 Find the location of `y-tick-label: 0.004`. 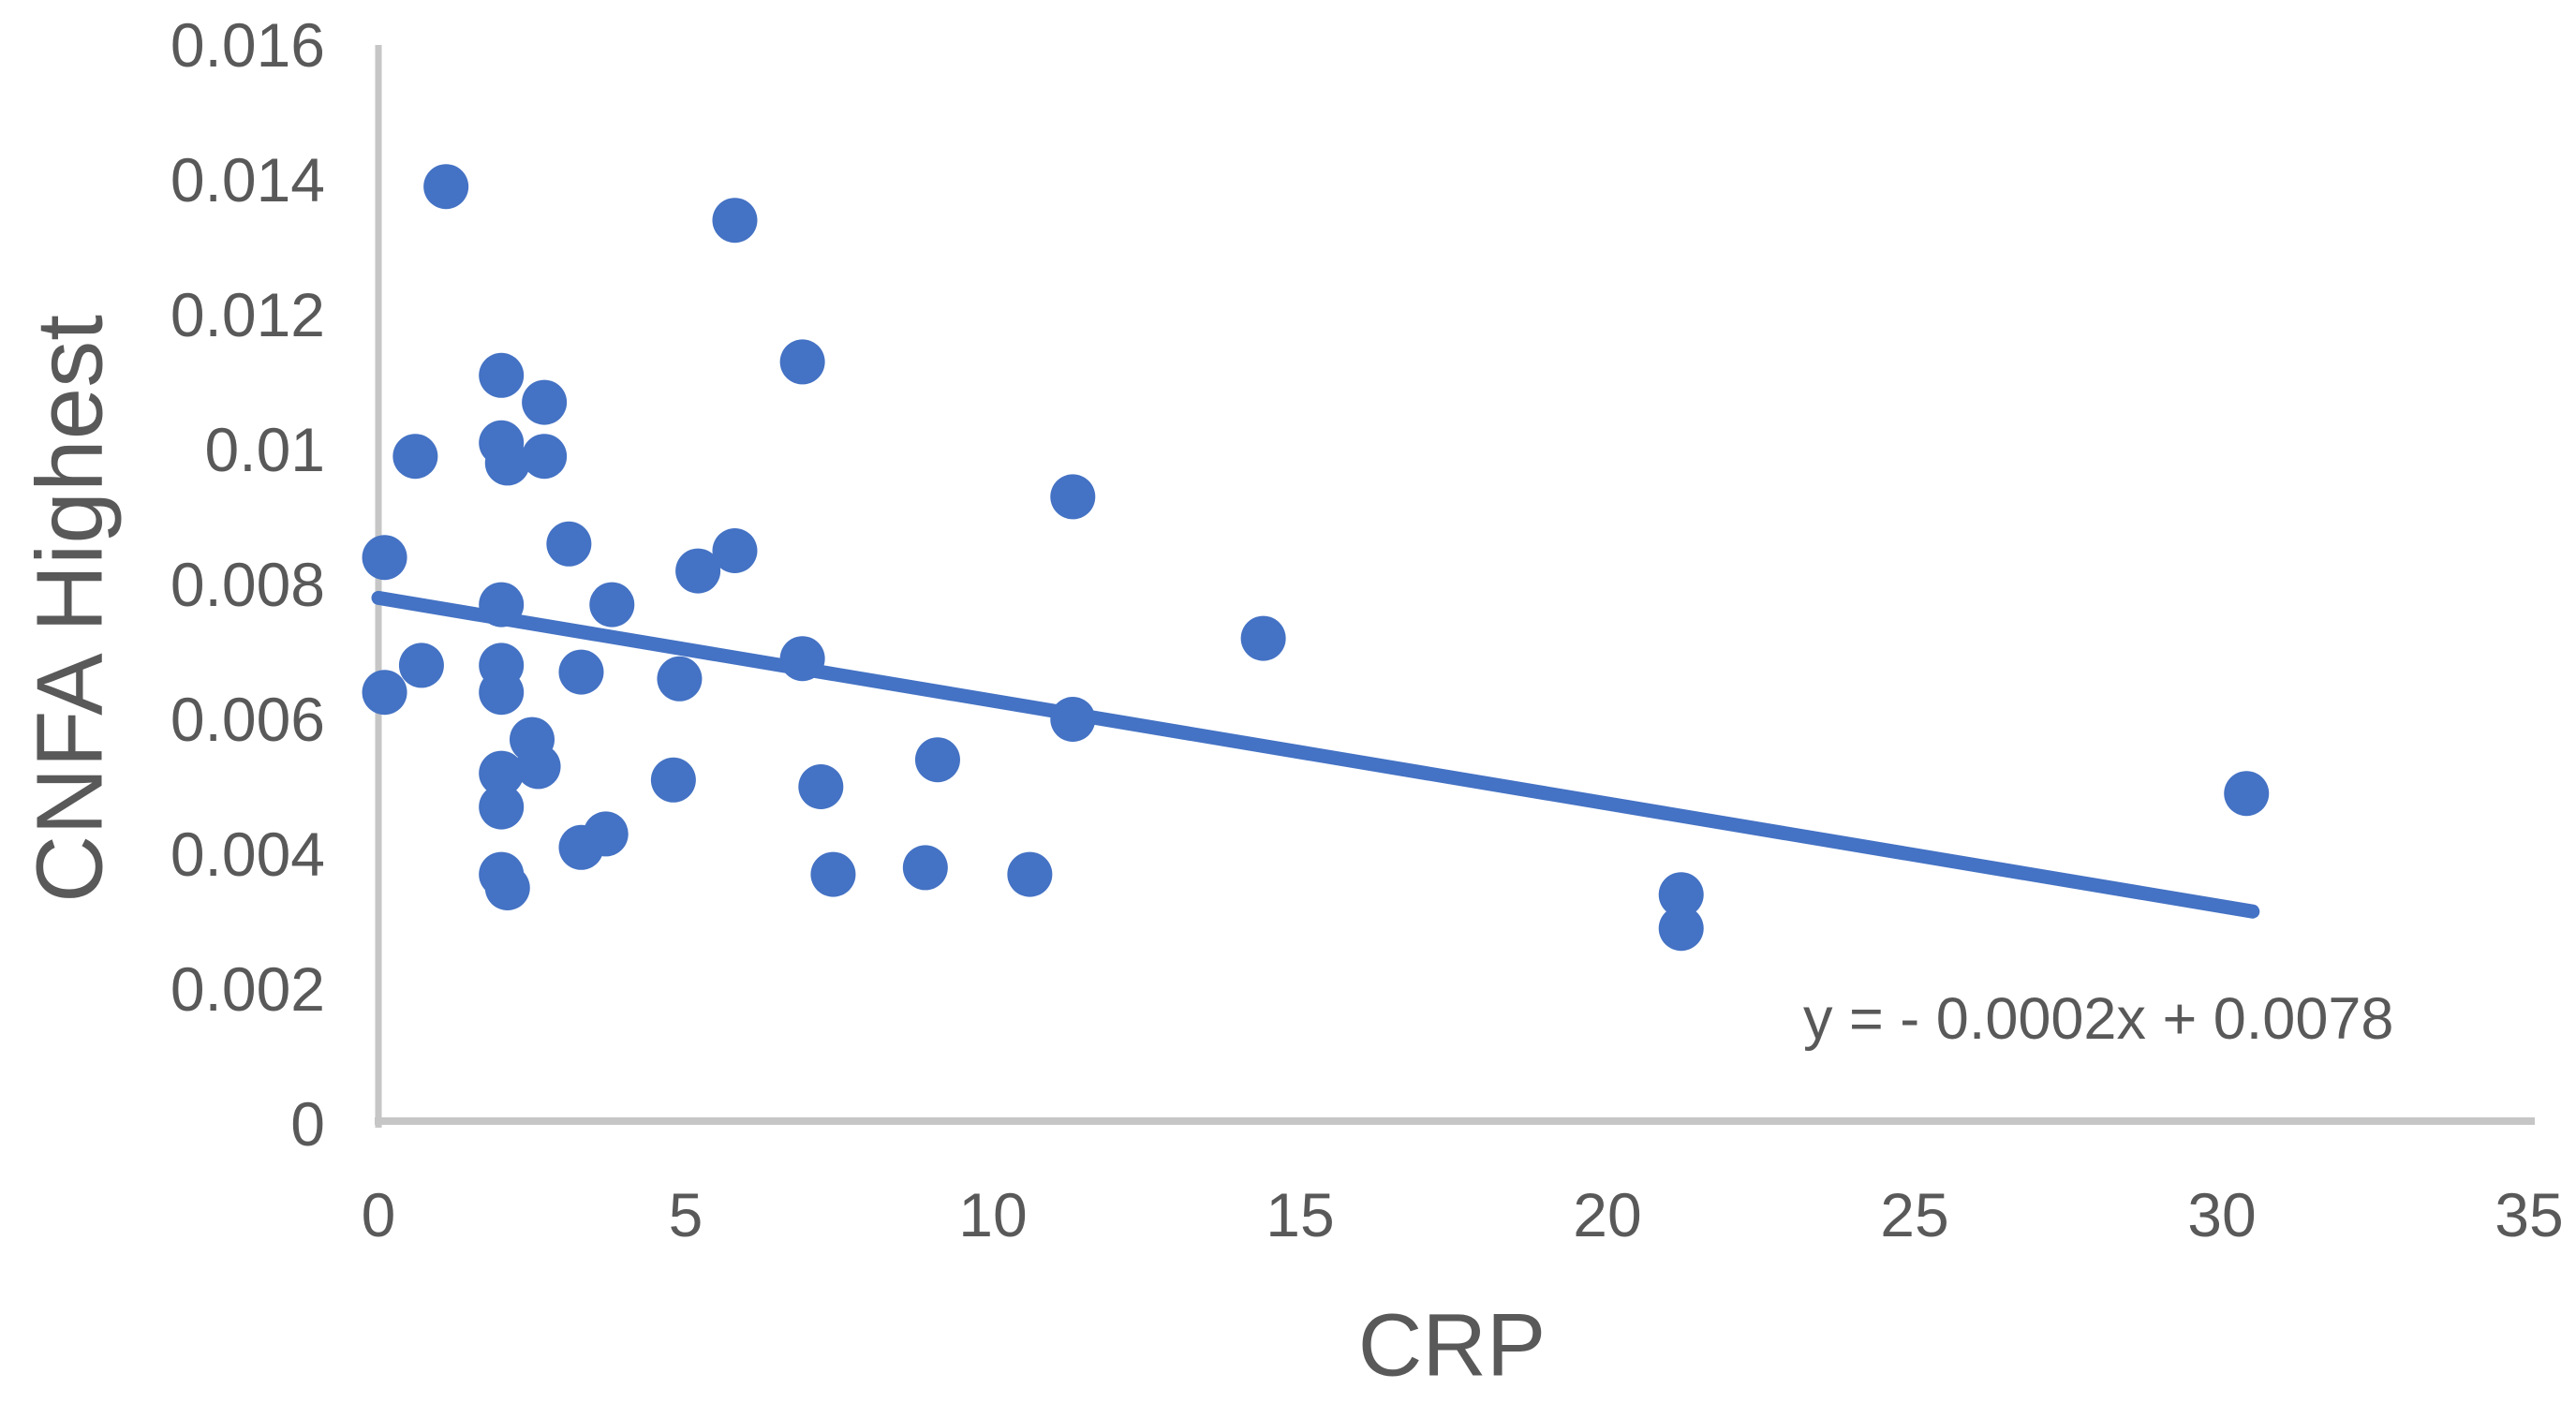

y-tick-label: 0.004 is located at coordinates (247, 854).